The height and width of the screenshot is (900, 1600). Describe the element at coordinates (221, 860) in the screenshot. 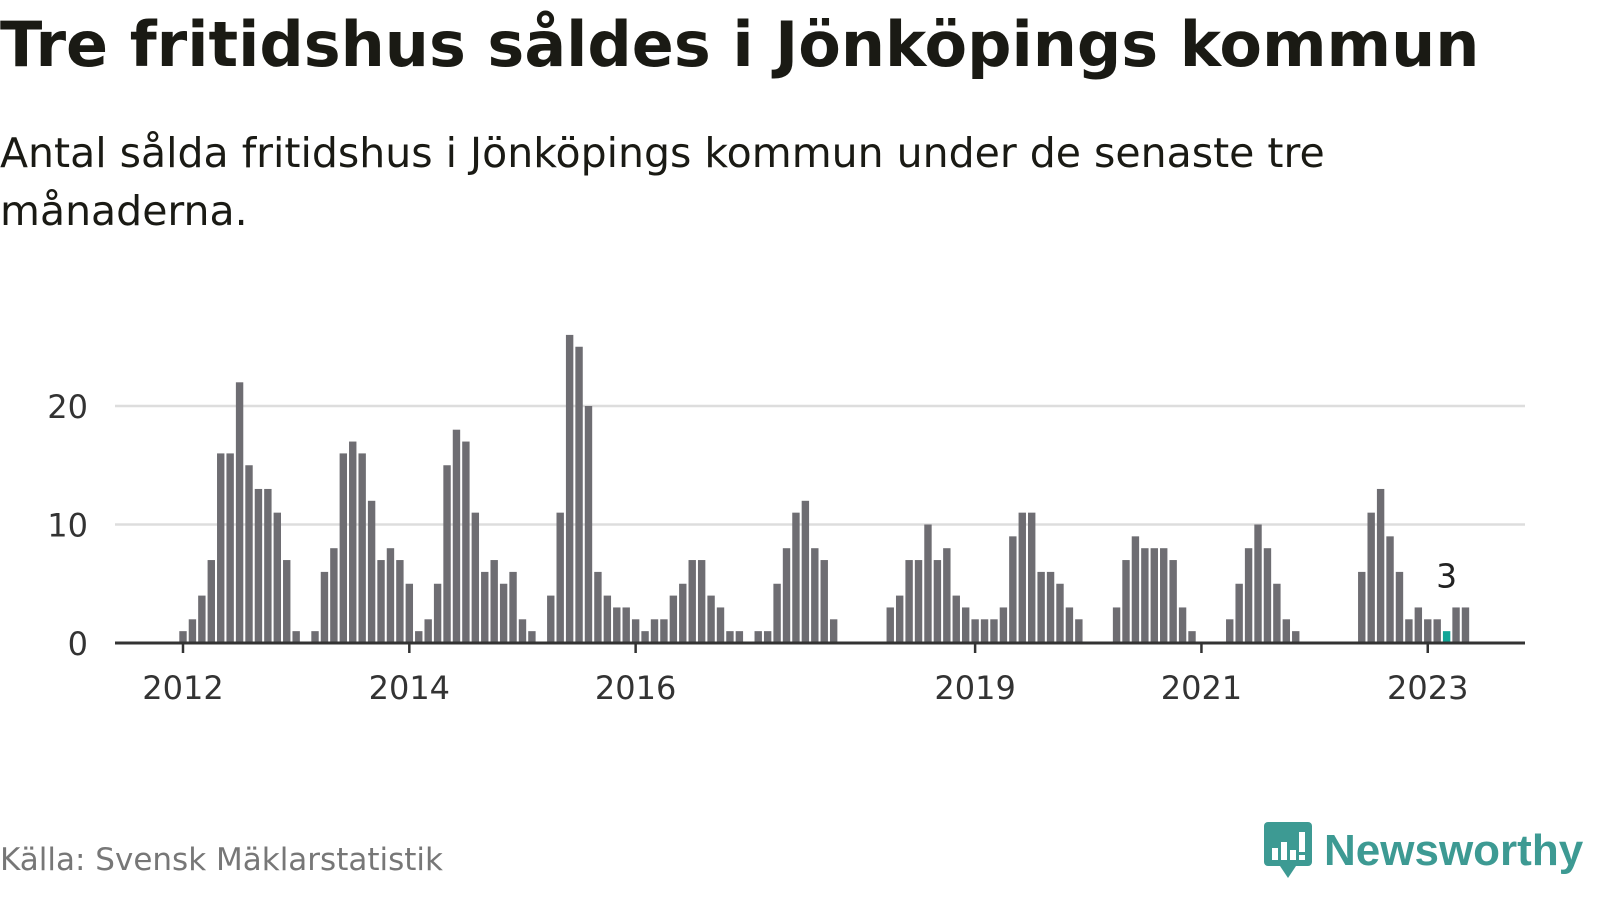

I see `source-note: Källa: Svensk Mäklarstatistik` at that location.